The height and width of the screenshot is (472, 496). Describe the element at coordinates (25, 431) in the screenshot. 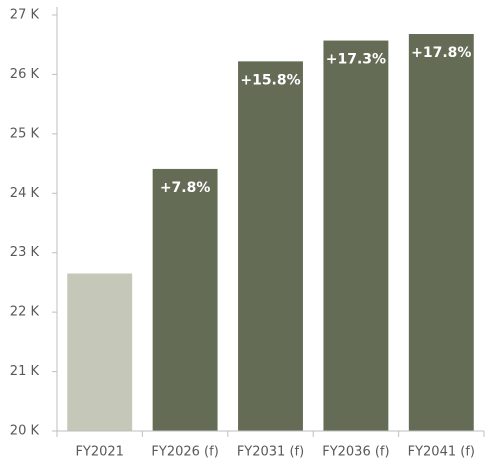

I see `y-tick-label: 20 K` at that location.